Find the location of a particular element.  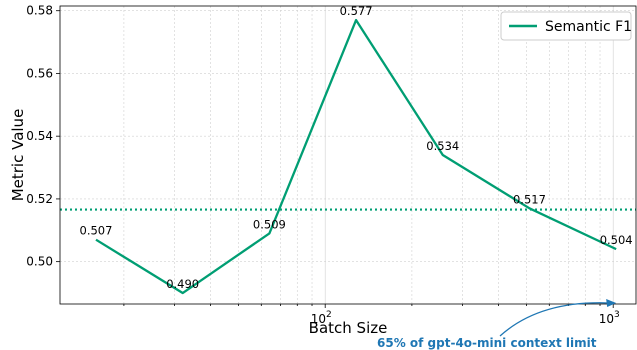

y-tick-label: 0.54 is located at coordinates (39, 136).